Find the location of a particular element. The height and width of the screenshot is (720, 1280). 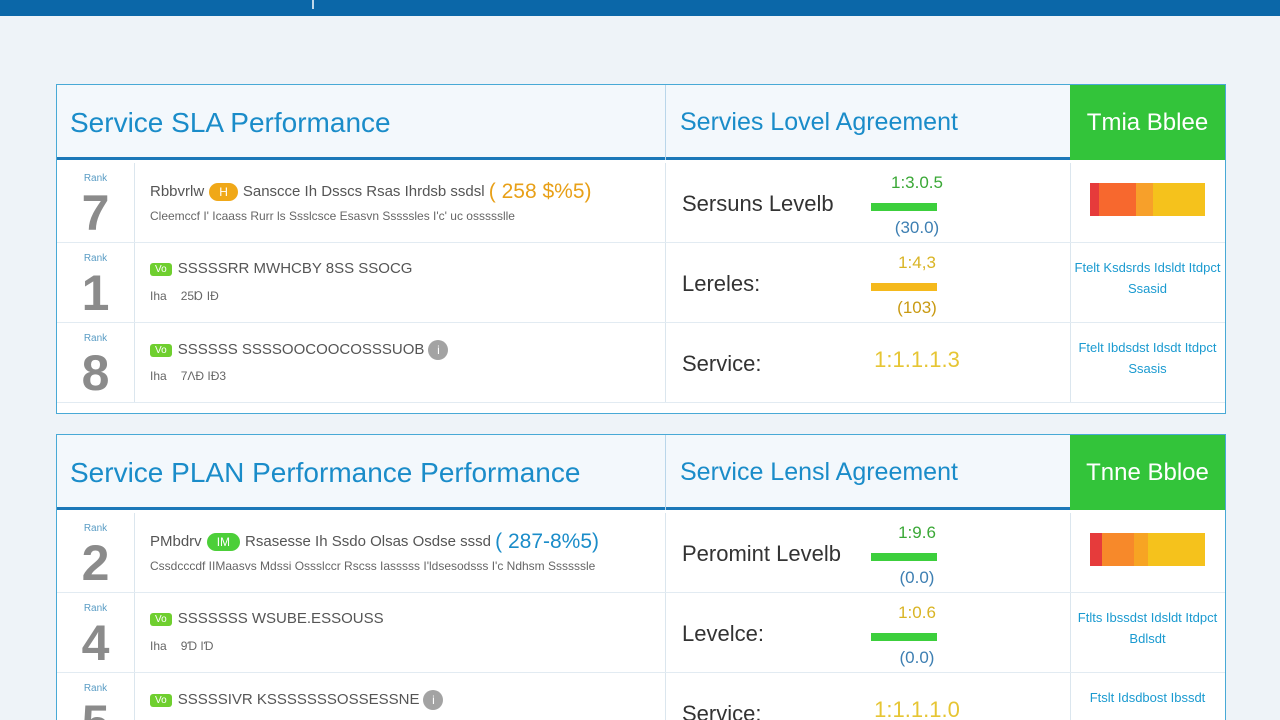

row-name: SSSSSSS WSUBE.ESSOUSS is located at coordinates (280, 618).